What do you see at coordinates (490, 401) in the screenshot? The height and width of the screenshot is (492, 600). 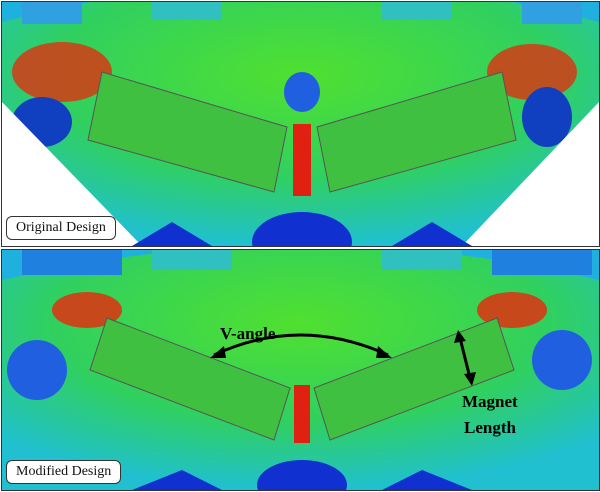 I see `magnet-length-label-1: Magnet` at bounding box center [490, 401].